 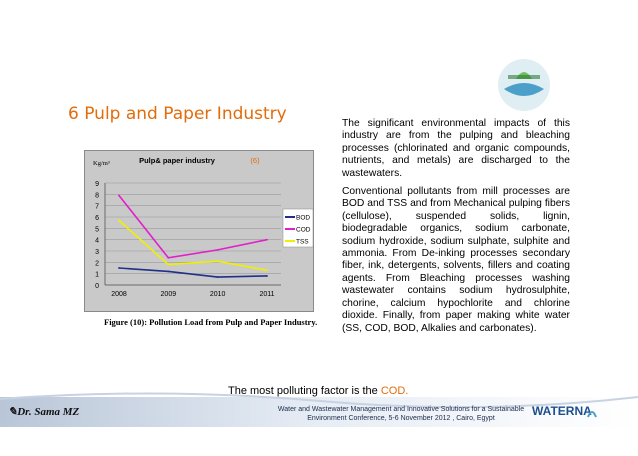 What do you see at coordinates (97, 207) in the screenshot?
I see `y-tick-label: 7` at bounding box center [97, 207].